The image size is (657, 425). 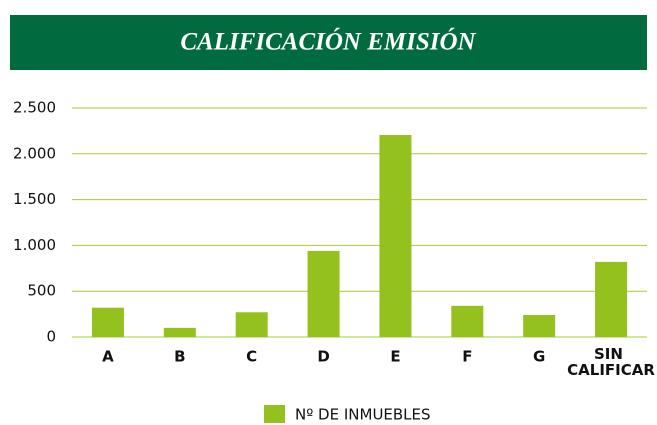 I want to click on x-tick-label: E, so click(x=395, y=357).